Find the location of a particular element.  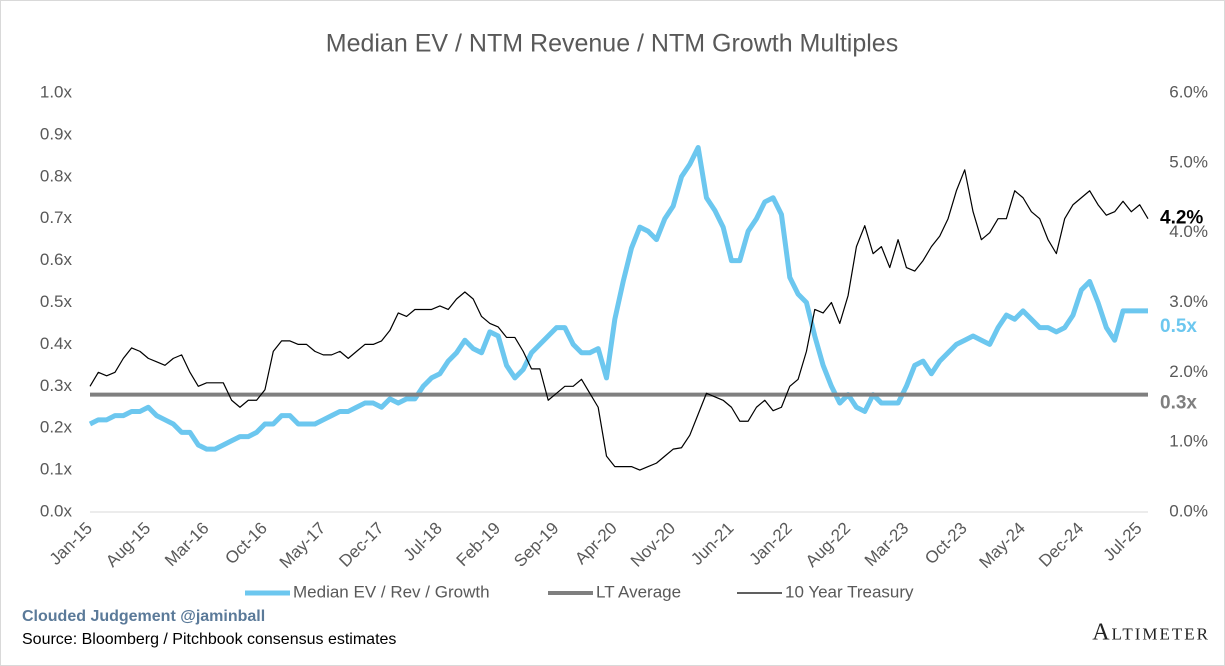

legend-label: 10 Year Treasury is located at coordinates (849, 591).